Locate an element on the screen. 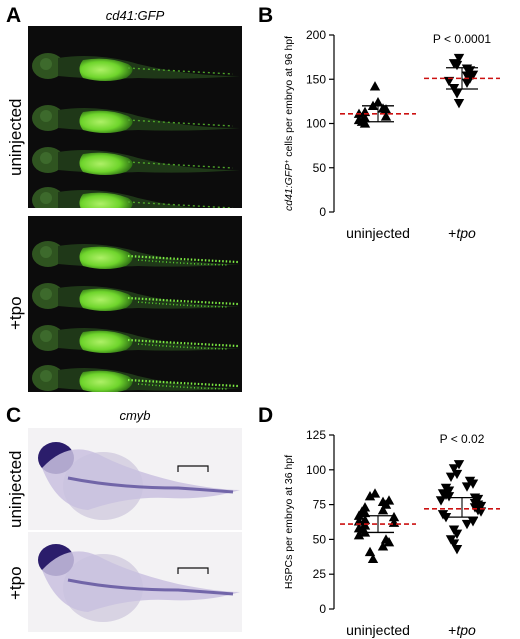 The image size is (520, 639). ish-image-tpo is located at coordinates (135, 582).